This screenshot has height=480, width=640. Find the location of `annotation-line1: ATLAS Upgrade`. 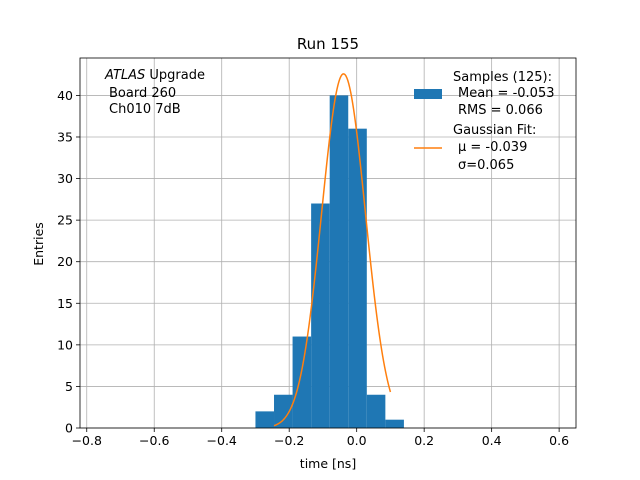

annotation-line1: ATLAS Upgrade is located at coordinates (154, 75).